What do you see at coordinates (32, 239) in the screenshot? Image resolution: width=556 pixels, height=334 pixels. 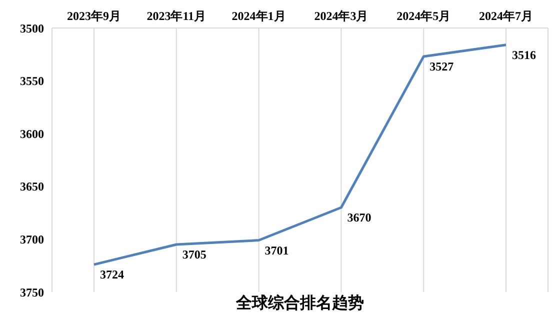 I see `y-tick-label: 3700` at bounding box center [32, 239].